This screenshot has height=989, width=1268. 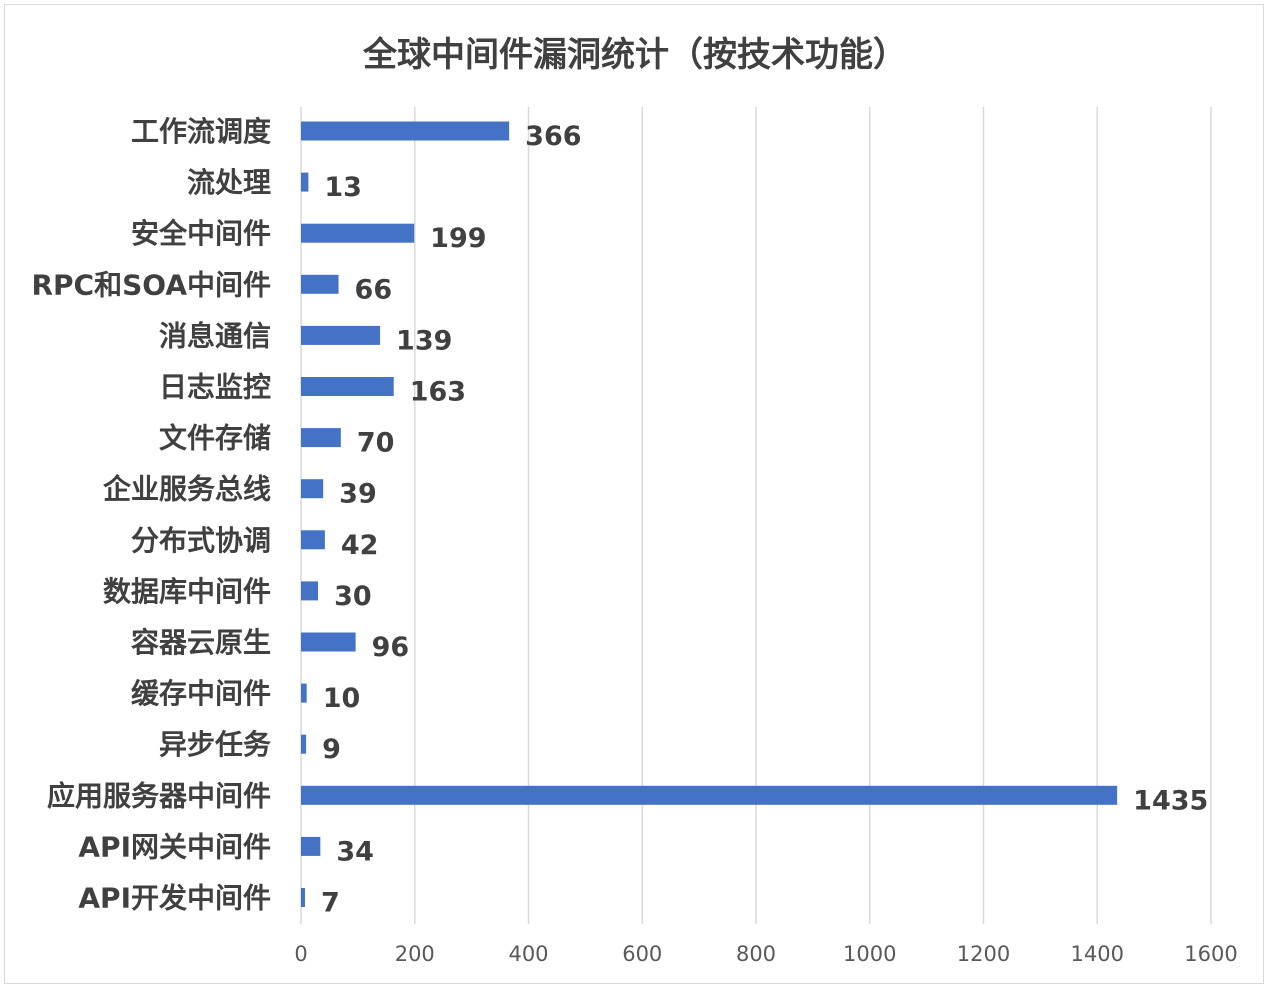 I want to click on x-tick-label: 1400, so click(x=1097, y=954).